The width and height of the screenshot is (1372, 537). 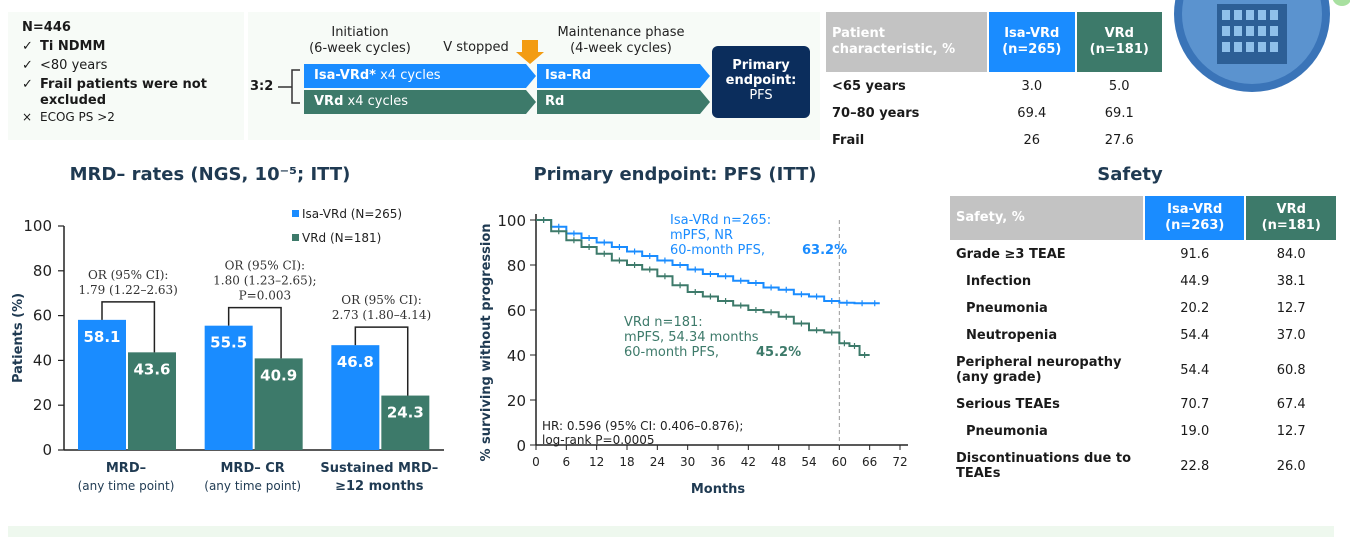 What do you see at coordinates (1143, 431) in the screenshot?
I see `table-row: Pneumonia 19.0 12.7` at bounding box center [1143, 431].